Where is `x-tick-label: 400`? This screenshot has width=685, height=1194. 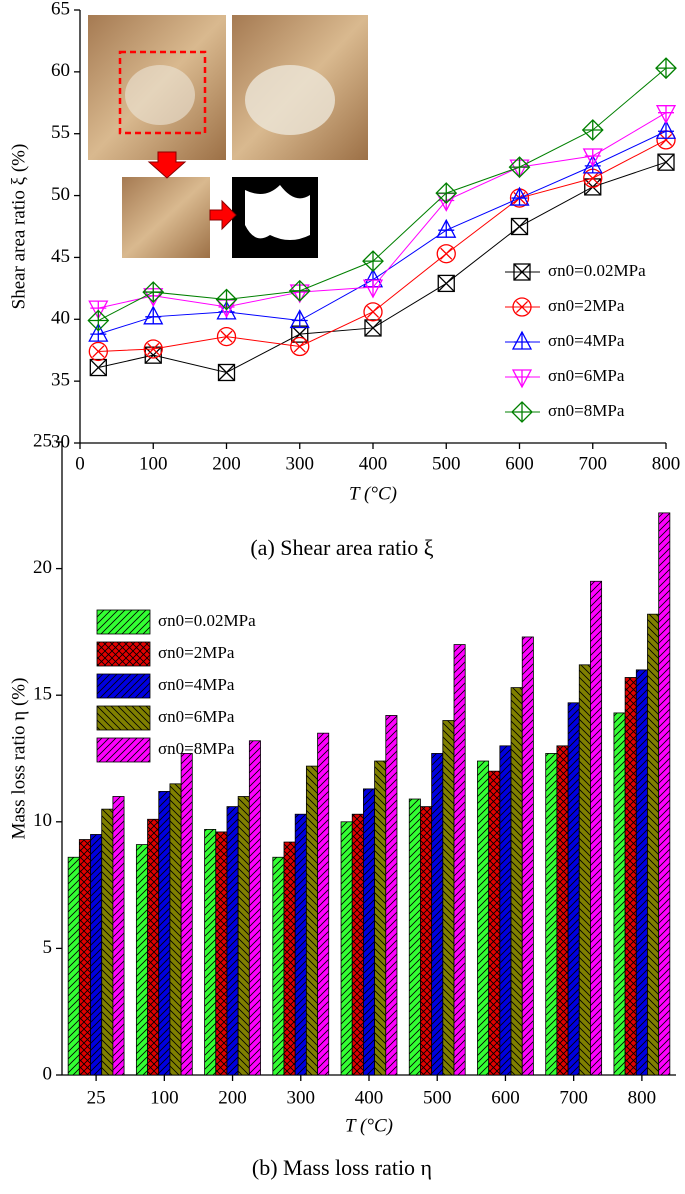 x-tick-label: 400 is located at coordinates (373, 463).